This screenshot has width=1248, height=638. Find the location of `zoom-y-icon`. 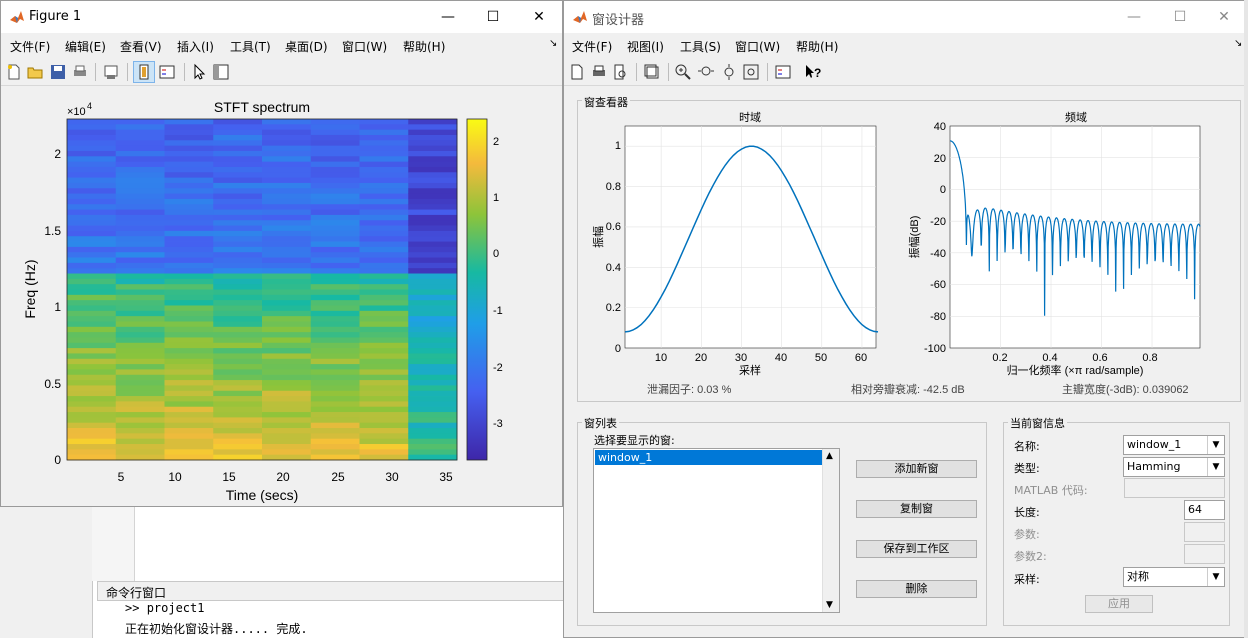

zoom-y-icon is located at coordinates (729, 72).